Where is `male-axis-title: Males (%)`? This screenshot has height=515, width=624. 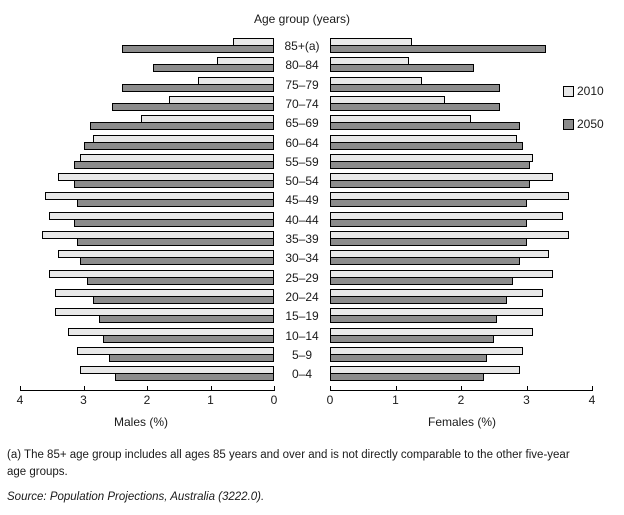
male-axis-title: Males (%) is located at coordinates (141, 422).